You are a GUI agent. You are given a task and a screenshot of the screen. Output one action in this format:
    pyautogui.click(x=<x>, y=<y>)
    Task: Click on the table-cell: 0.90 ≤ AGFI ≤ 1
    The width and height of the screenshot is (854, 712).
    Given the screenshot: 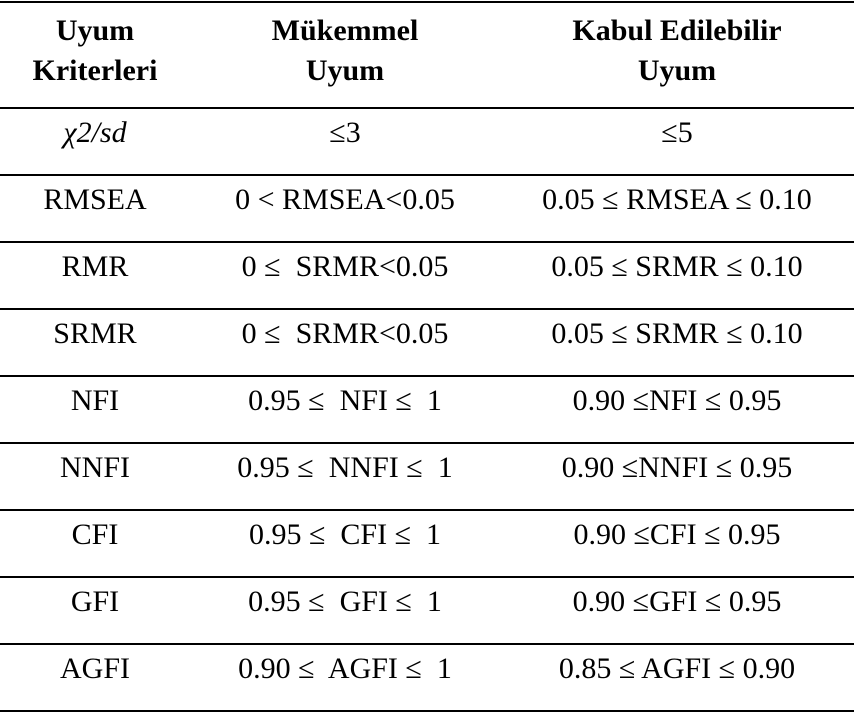 What is the action you would take?
    pyautogui.click(x=345, y=668)
    